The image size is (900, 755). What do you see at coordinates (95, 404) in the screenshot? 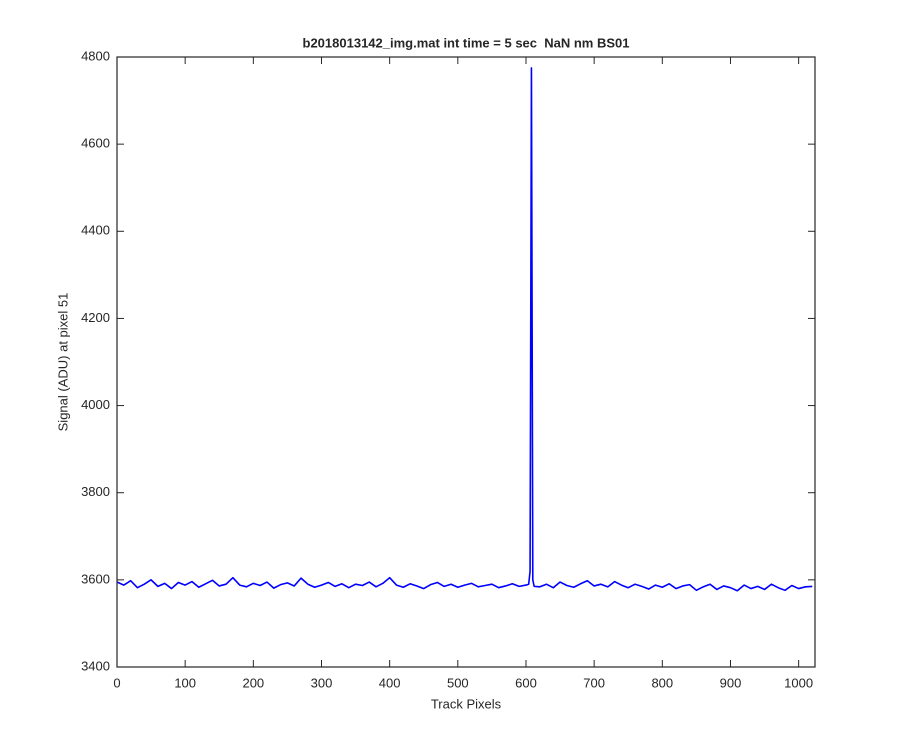
I see `y-tick-label: 4000` at bounding box center [95, 404].